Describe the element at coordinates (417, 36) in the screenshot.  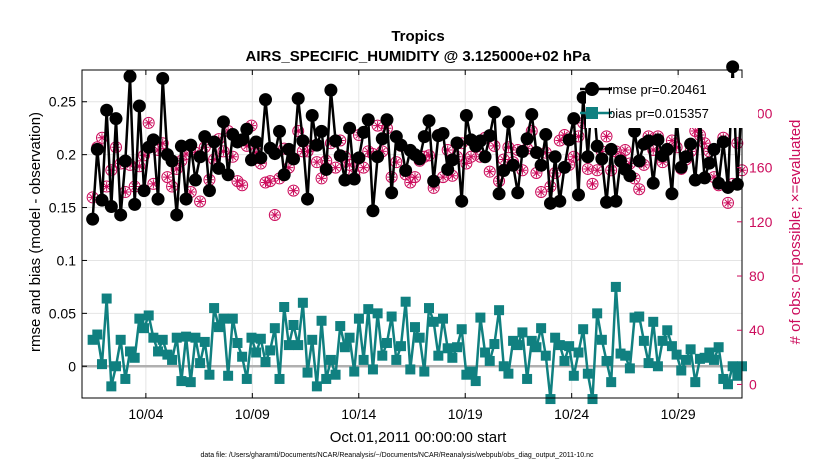
I see `chart-title: Tropics` at that location.